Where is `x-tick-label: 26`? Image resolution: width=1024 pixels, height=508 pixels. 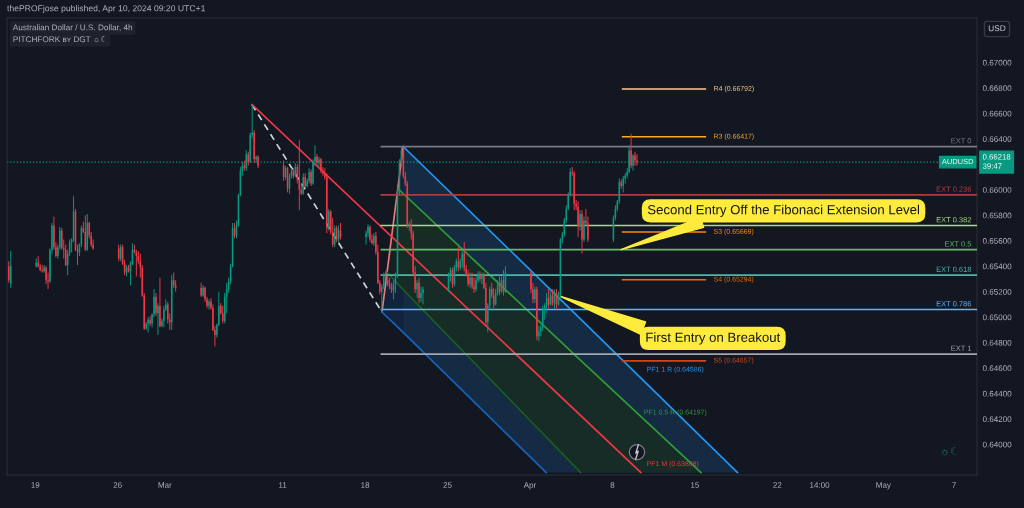
x-tick-label: 26 is located at coordinates (117, 485).